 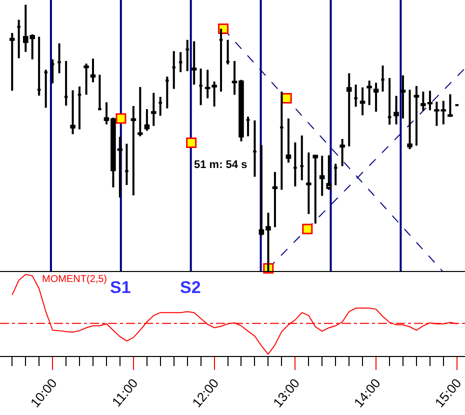 What do you see at coordinates (120, 287) in the screenshot?
I see `ref-line-label: S1` at bounding box center [120, 287].